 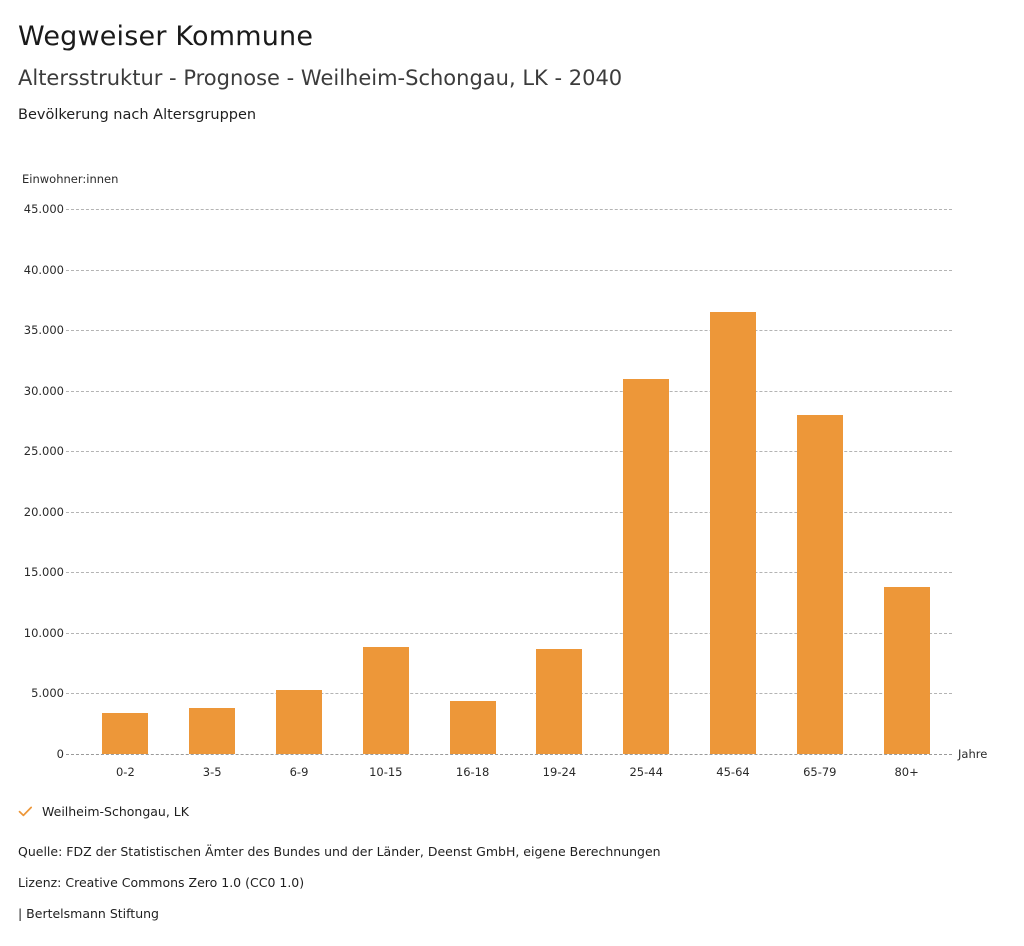 I want to click on y-axis-title: Einwohner:innen, so click(x=70, y=179).